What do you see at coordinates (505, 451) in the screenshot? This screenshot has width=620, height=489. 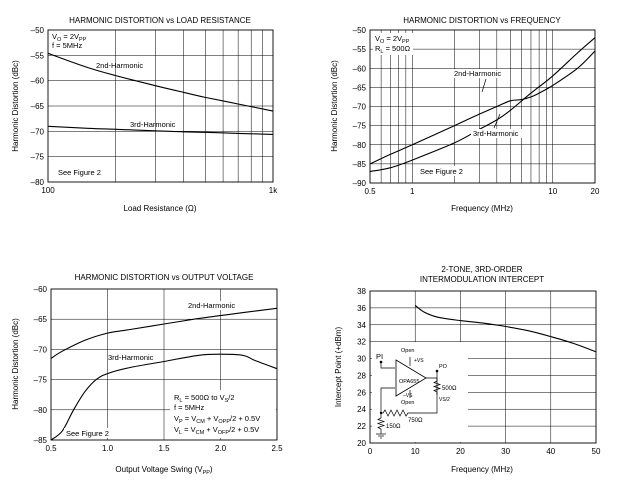 I see `chart4-x-tick-label: 30` at bounding box center [505, 451].